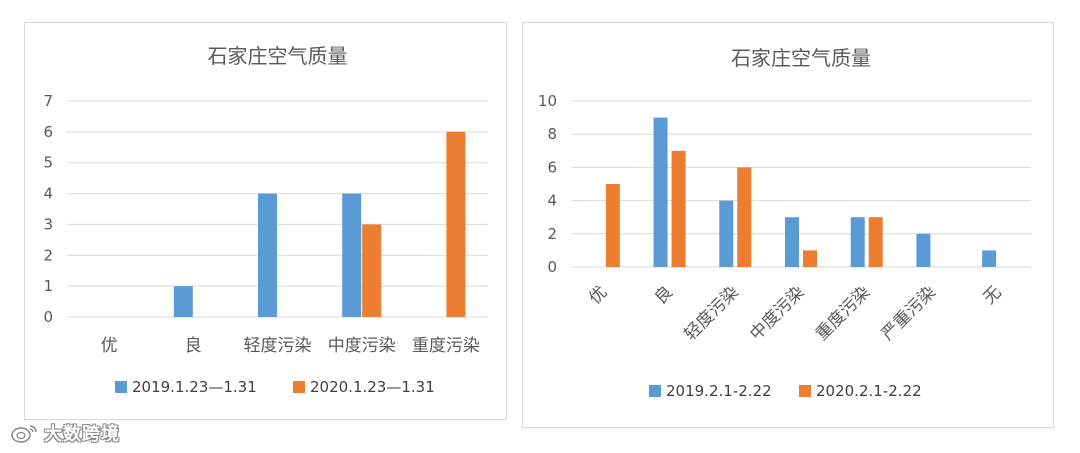  I want to click on y-tick-label: 1, so click(48, 286).